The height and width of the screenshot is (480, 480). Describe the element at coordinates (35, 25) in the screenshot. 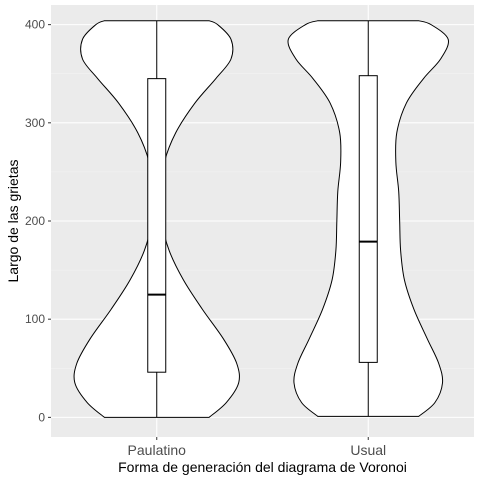

I see `y-tick-label: 400` at that location.